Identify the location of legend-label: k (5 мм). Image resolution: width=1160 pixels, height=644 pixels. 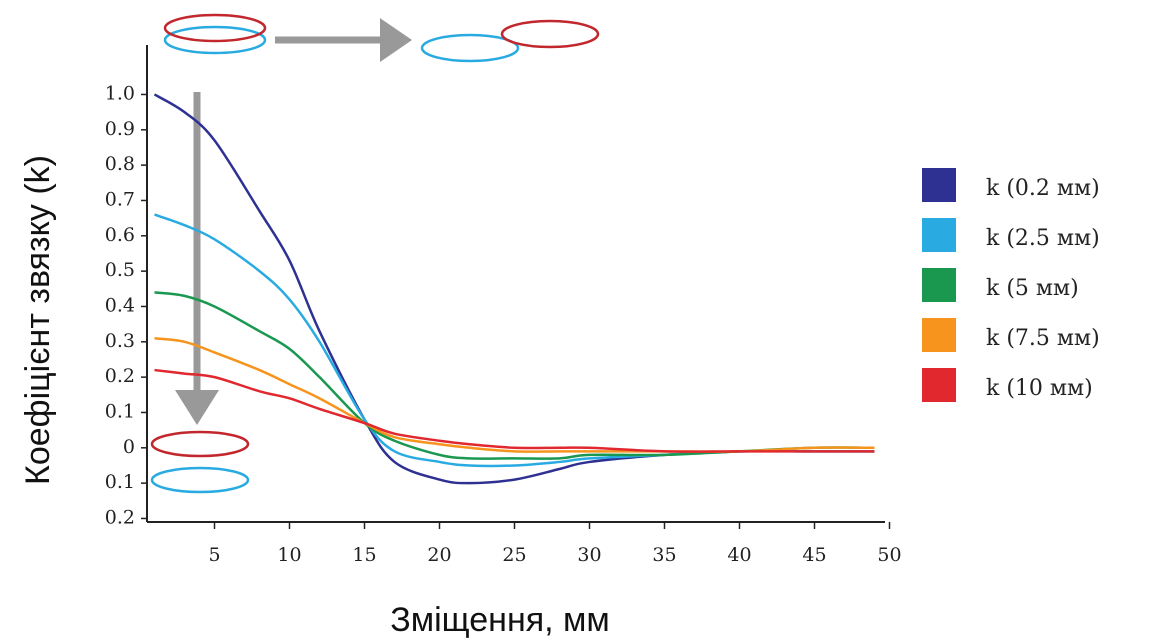
(1032, 288).